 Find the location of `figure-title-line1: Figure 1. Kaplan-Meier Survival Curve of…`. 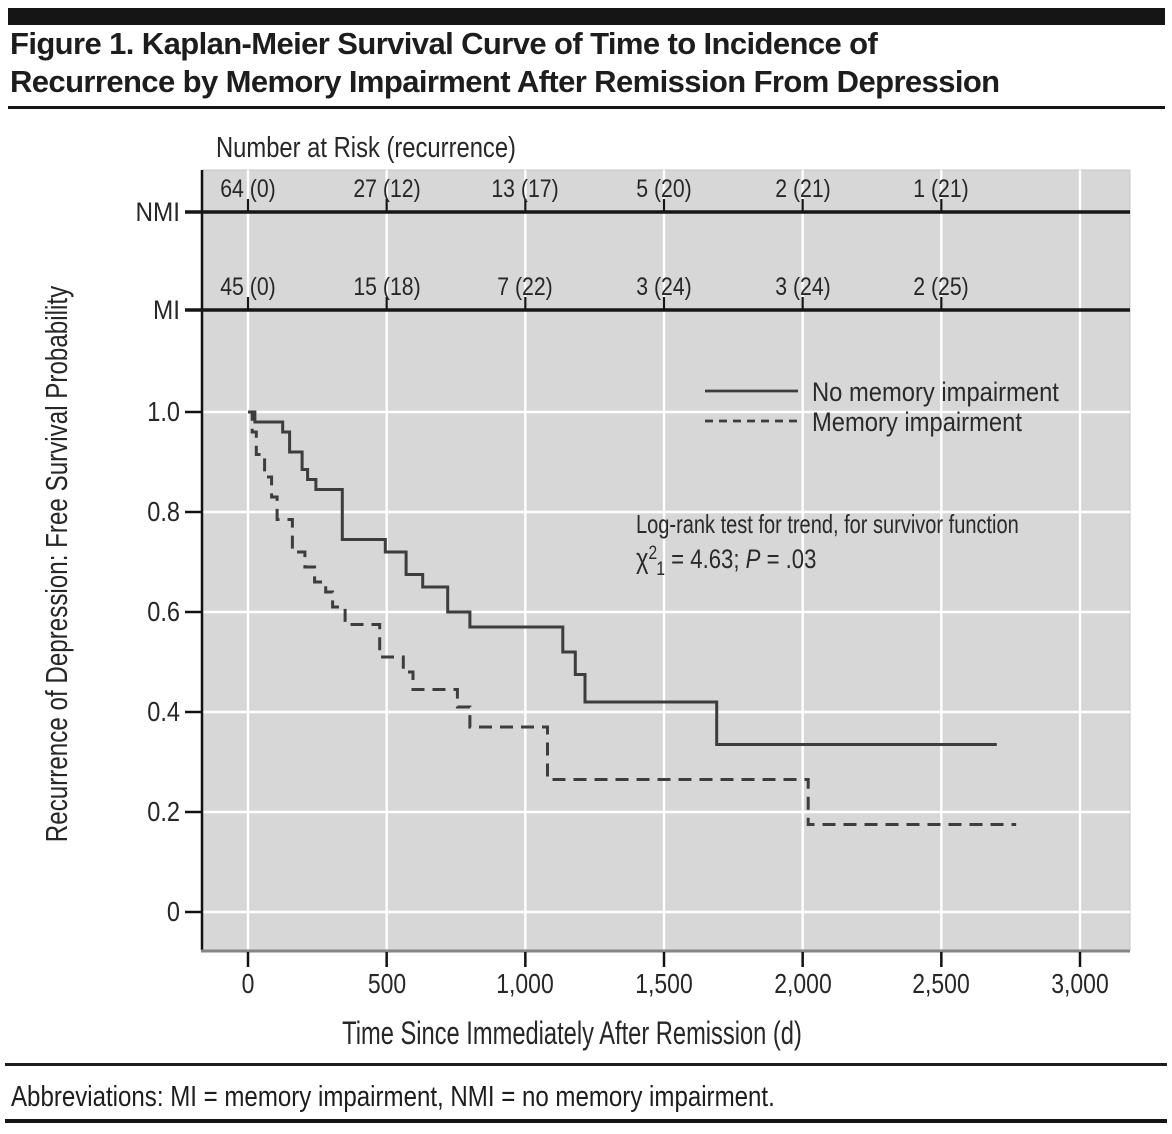

figure-title-line1: Figure 1. Kaplan-Meier Survival Curve of… is located at coordinates (444, 43).